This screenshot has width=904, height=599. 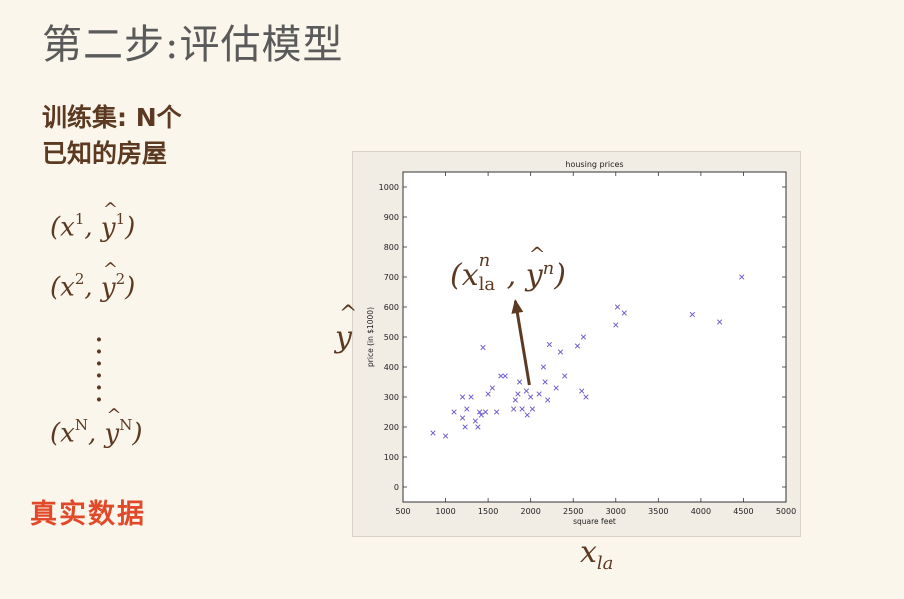 What do you see at coordinates (67, 433) in the screenshot?
I see `example-n-x: x` at bounding box center [67, 433].